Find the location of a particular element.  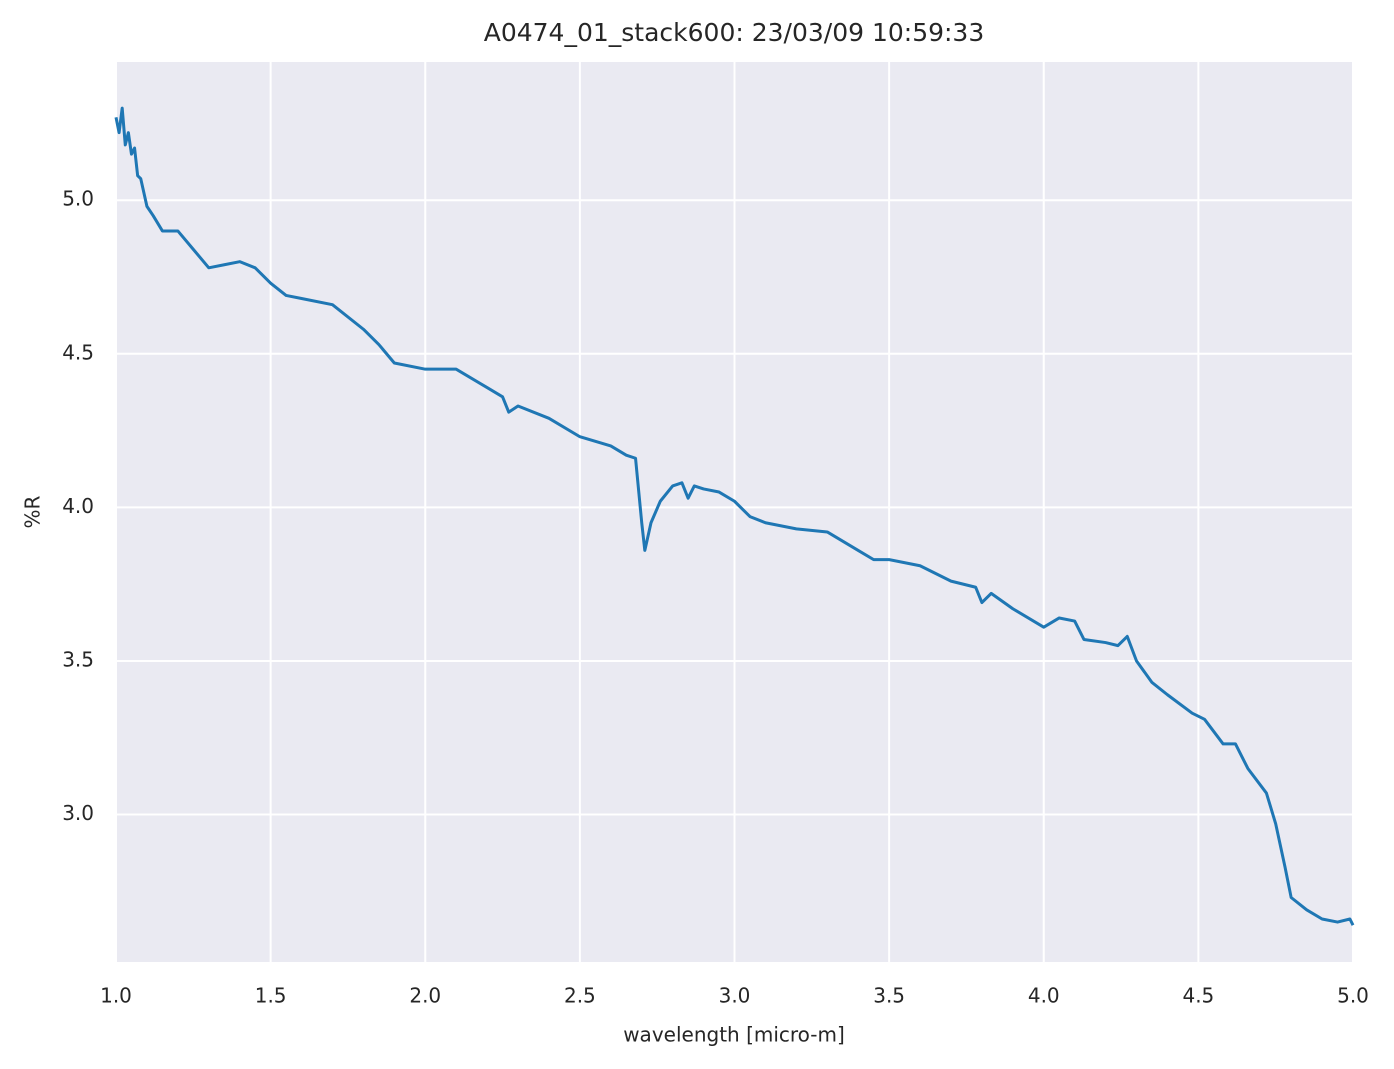

x-tick-label: 2.5 is located at coordinates (580, 996).